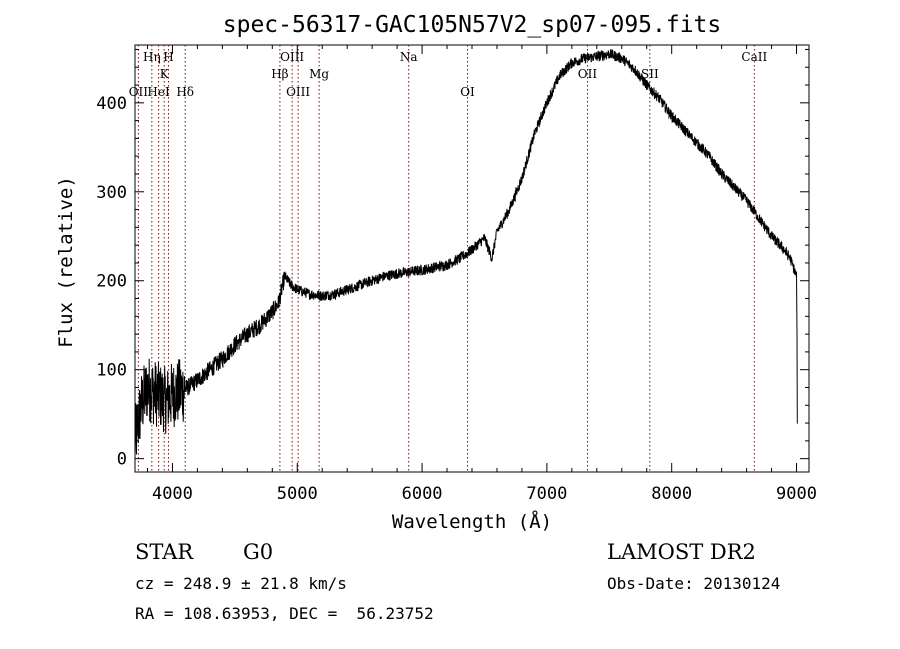 The image size is (900, 649). What do you see at coordinates (258, 552) in the screenshot?
I see `object-subclass: G0` at bounding box center [258, 552].